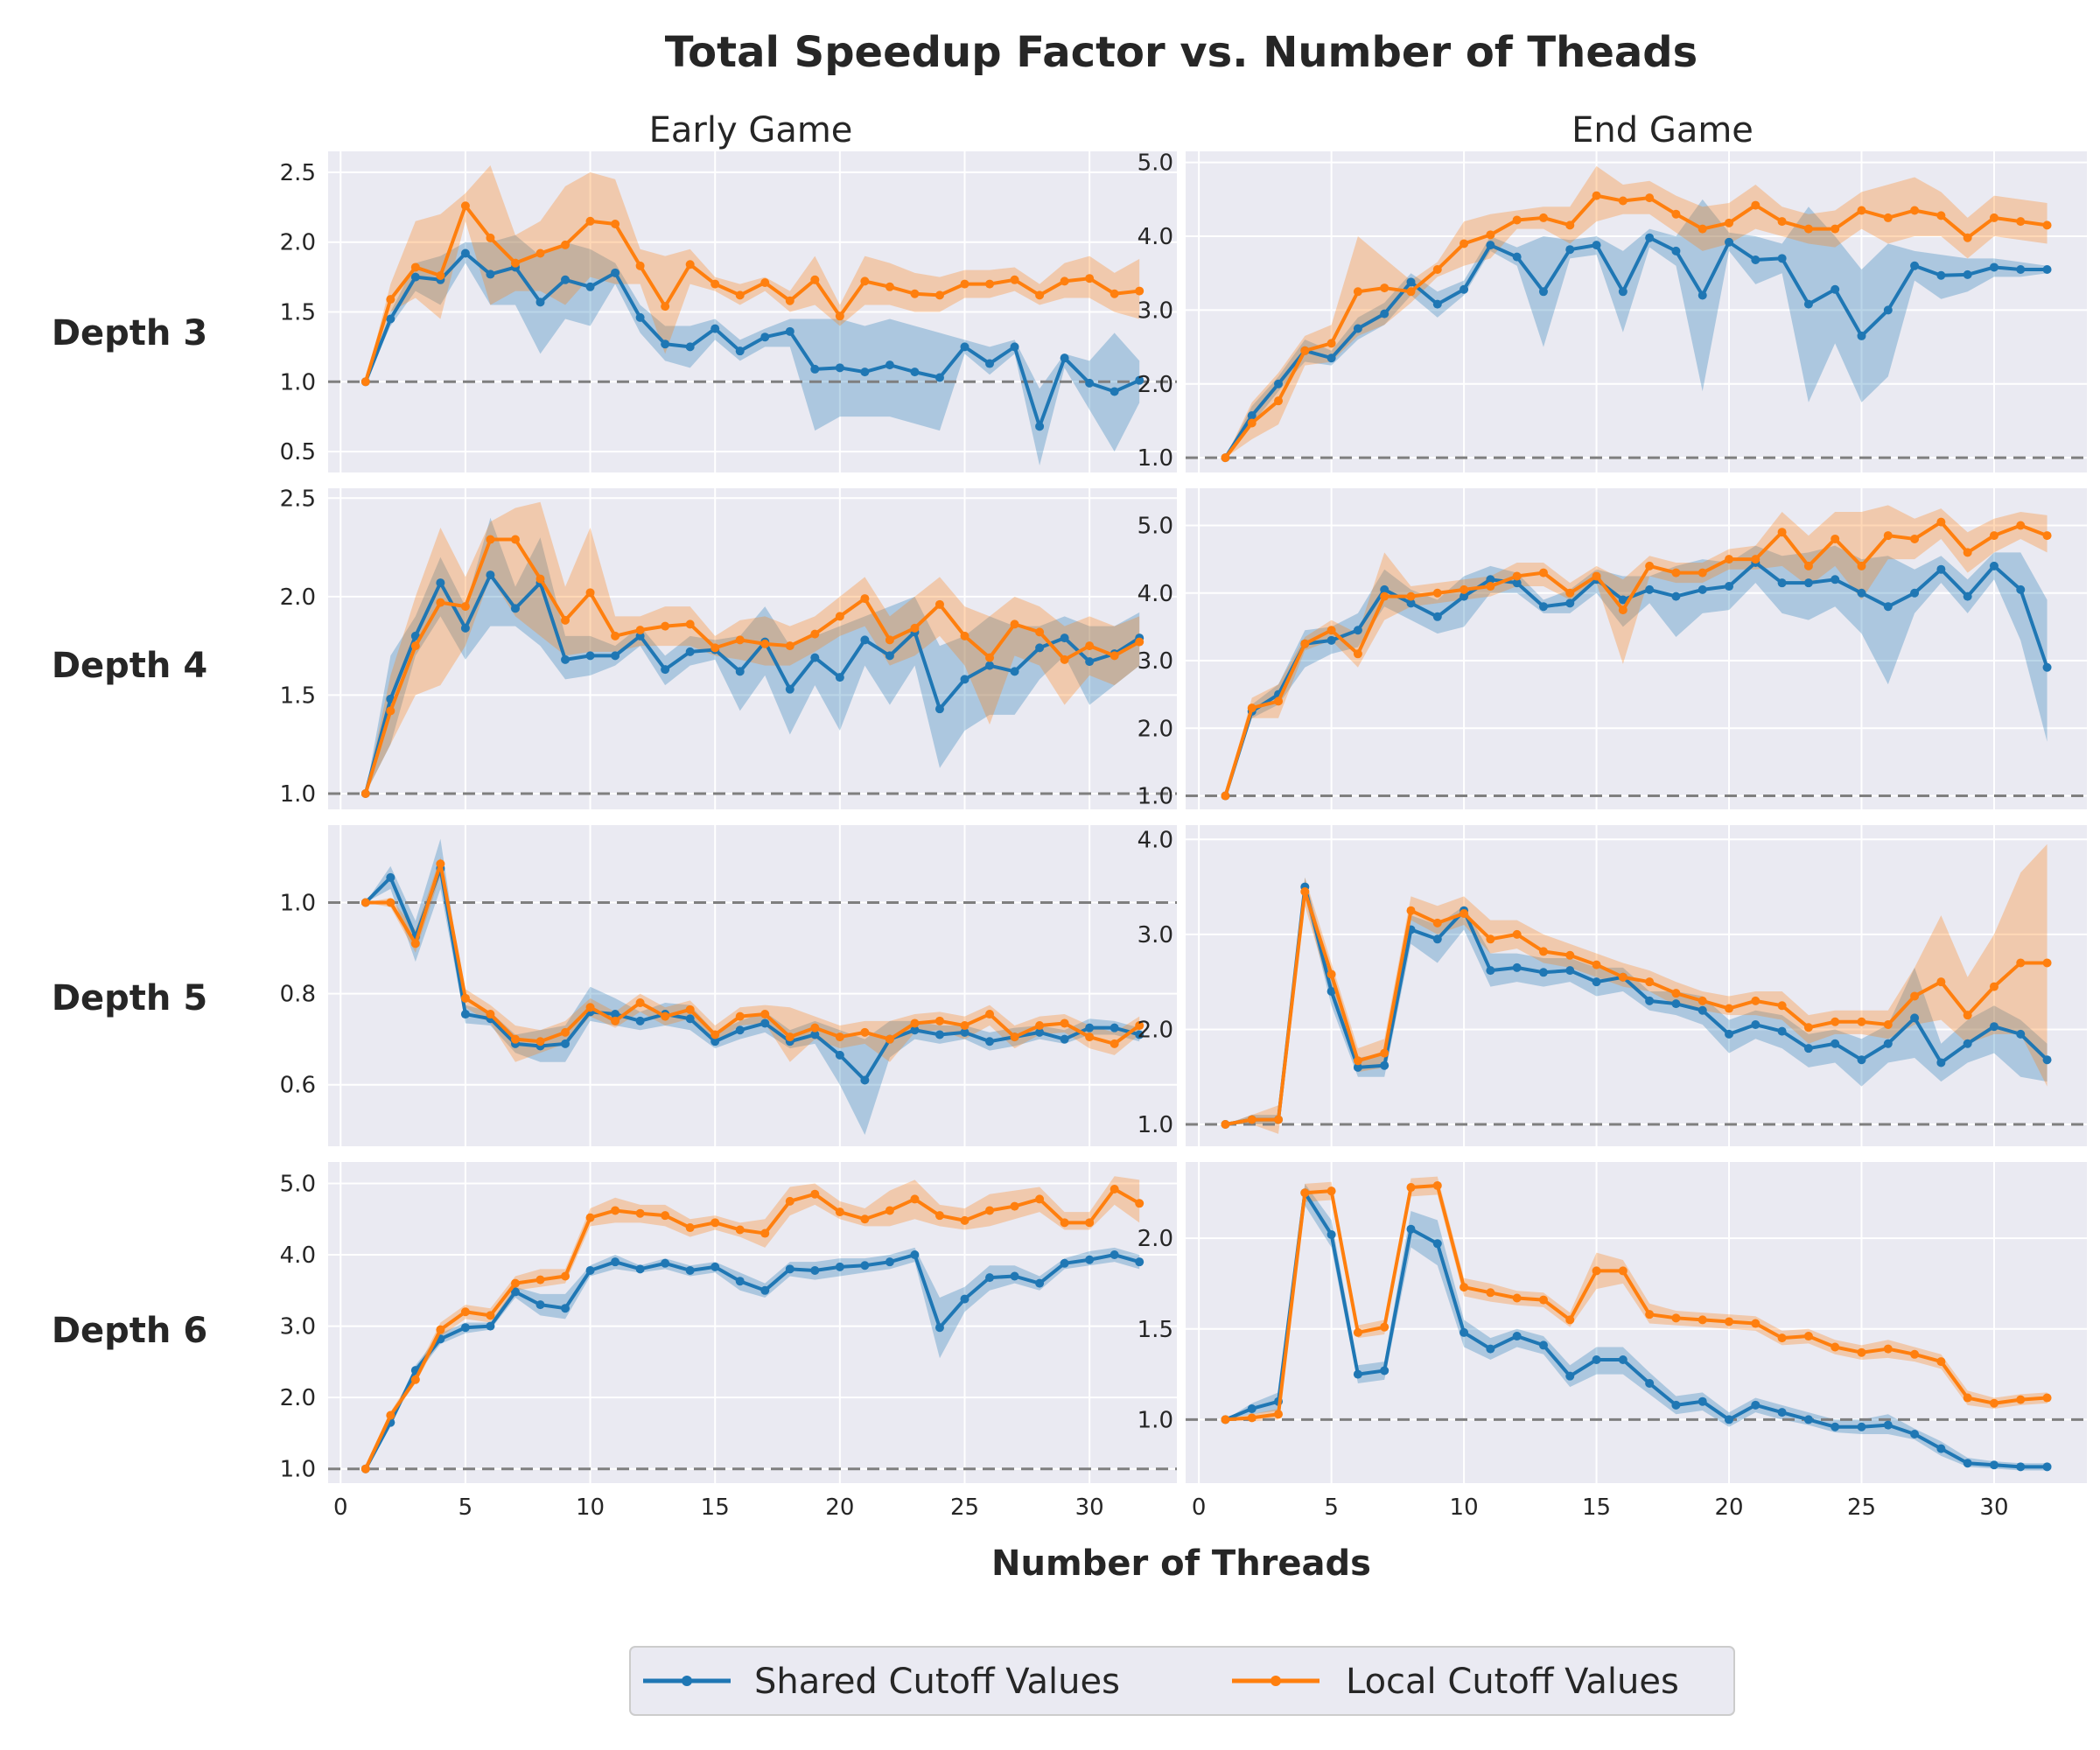 Image resolution: width=2100 pixels, height=1750 pixels. I want to click on x-tick-label: 5, so click(1331, 1507).